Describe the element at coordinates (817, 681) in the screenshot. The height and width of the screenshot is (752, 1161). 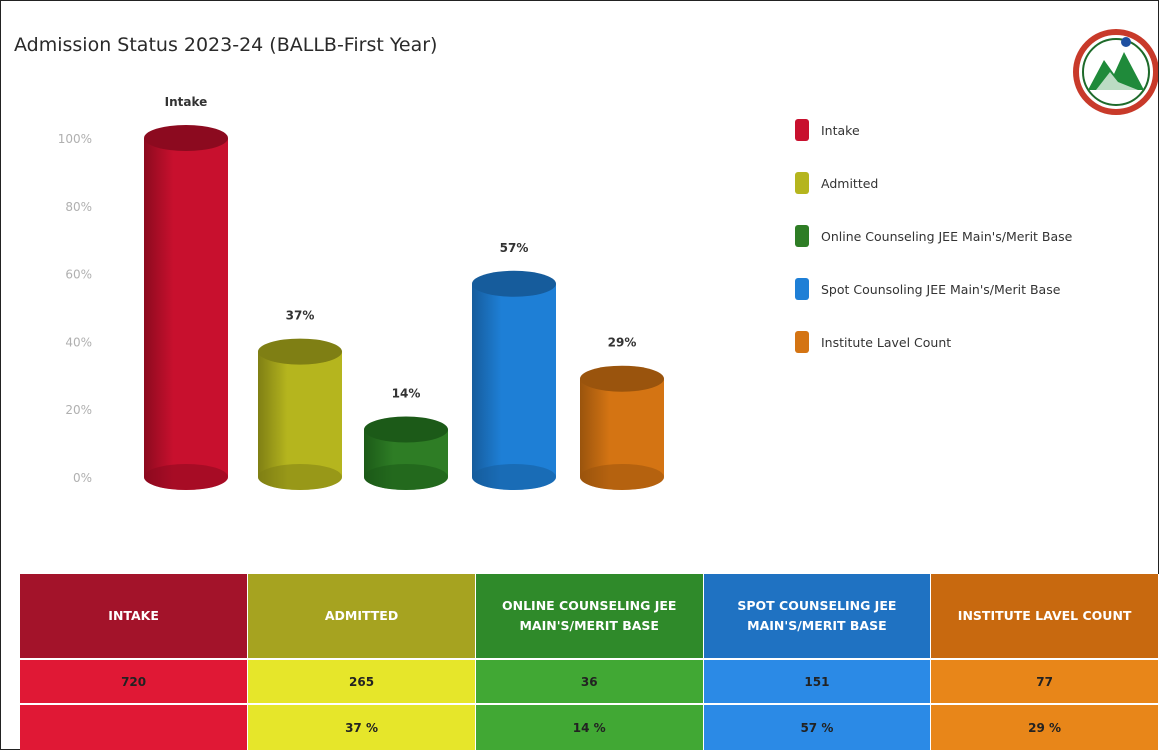
I see `table-cell: 151` at that location.